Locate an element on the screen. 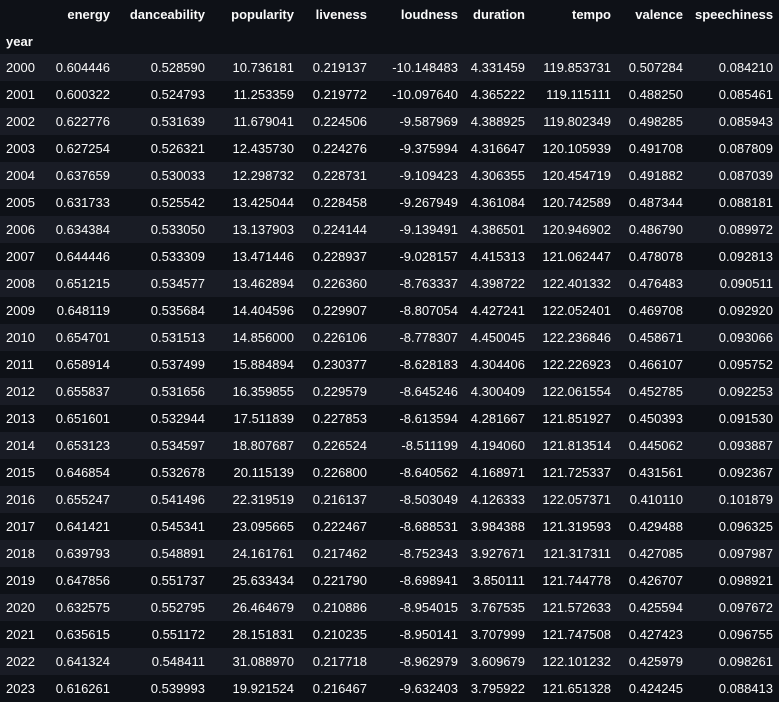 The width and height of the screenshot is (779, 702). cell-loudness: -9.632403 is located at coordinates (428, 688).